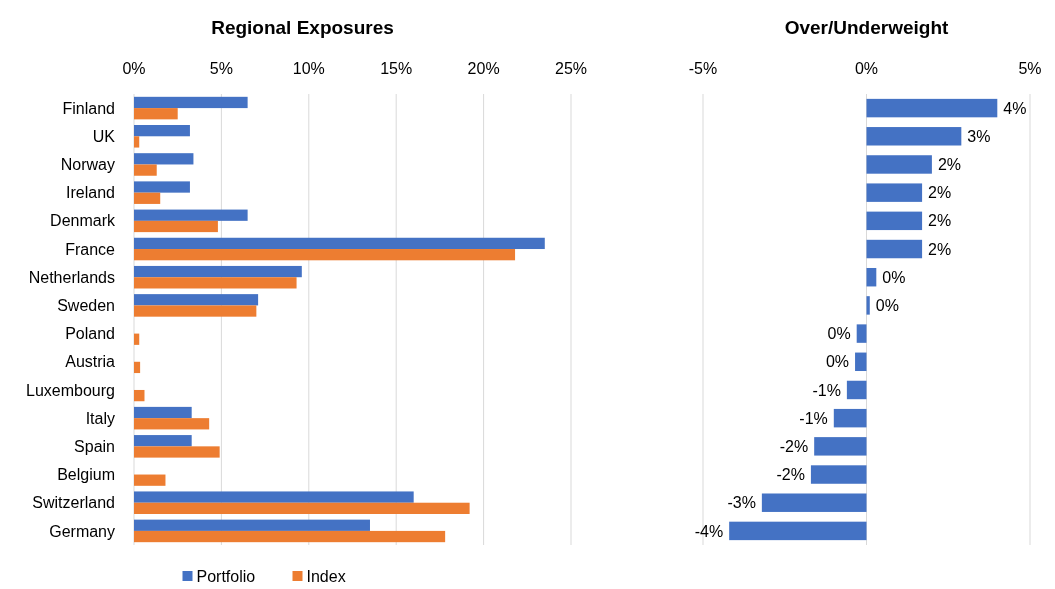 The height and width of the screenshot is (589, 1055). I want to click on x-tick-label: 25%, so click(571, 68).